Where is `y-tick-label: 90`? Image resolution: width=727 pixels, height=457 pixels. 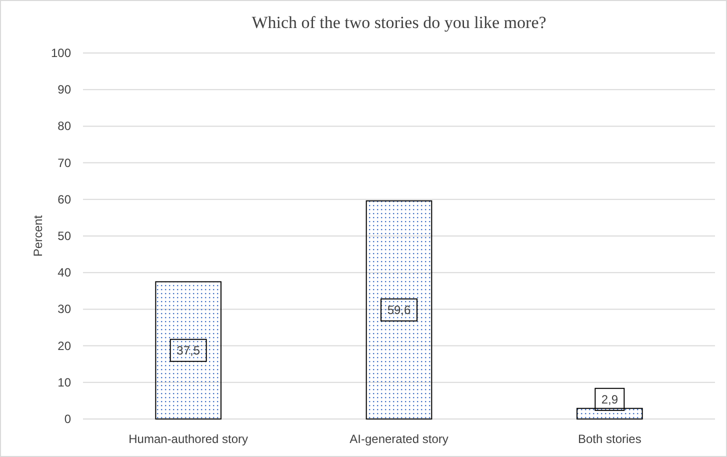
y-tick-label: 90 is located at coordinates (65, 89).